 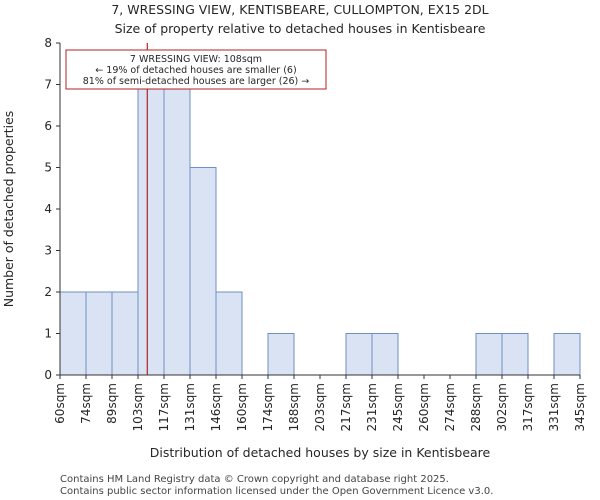 I want to click on x-tick-label: 117sqm, so click(x=164, y=407).